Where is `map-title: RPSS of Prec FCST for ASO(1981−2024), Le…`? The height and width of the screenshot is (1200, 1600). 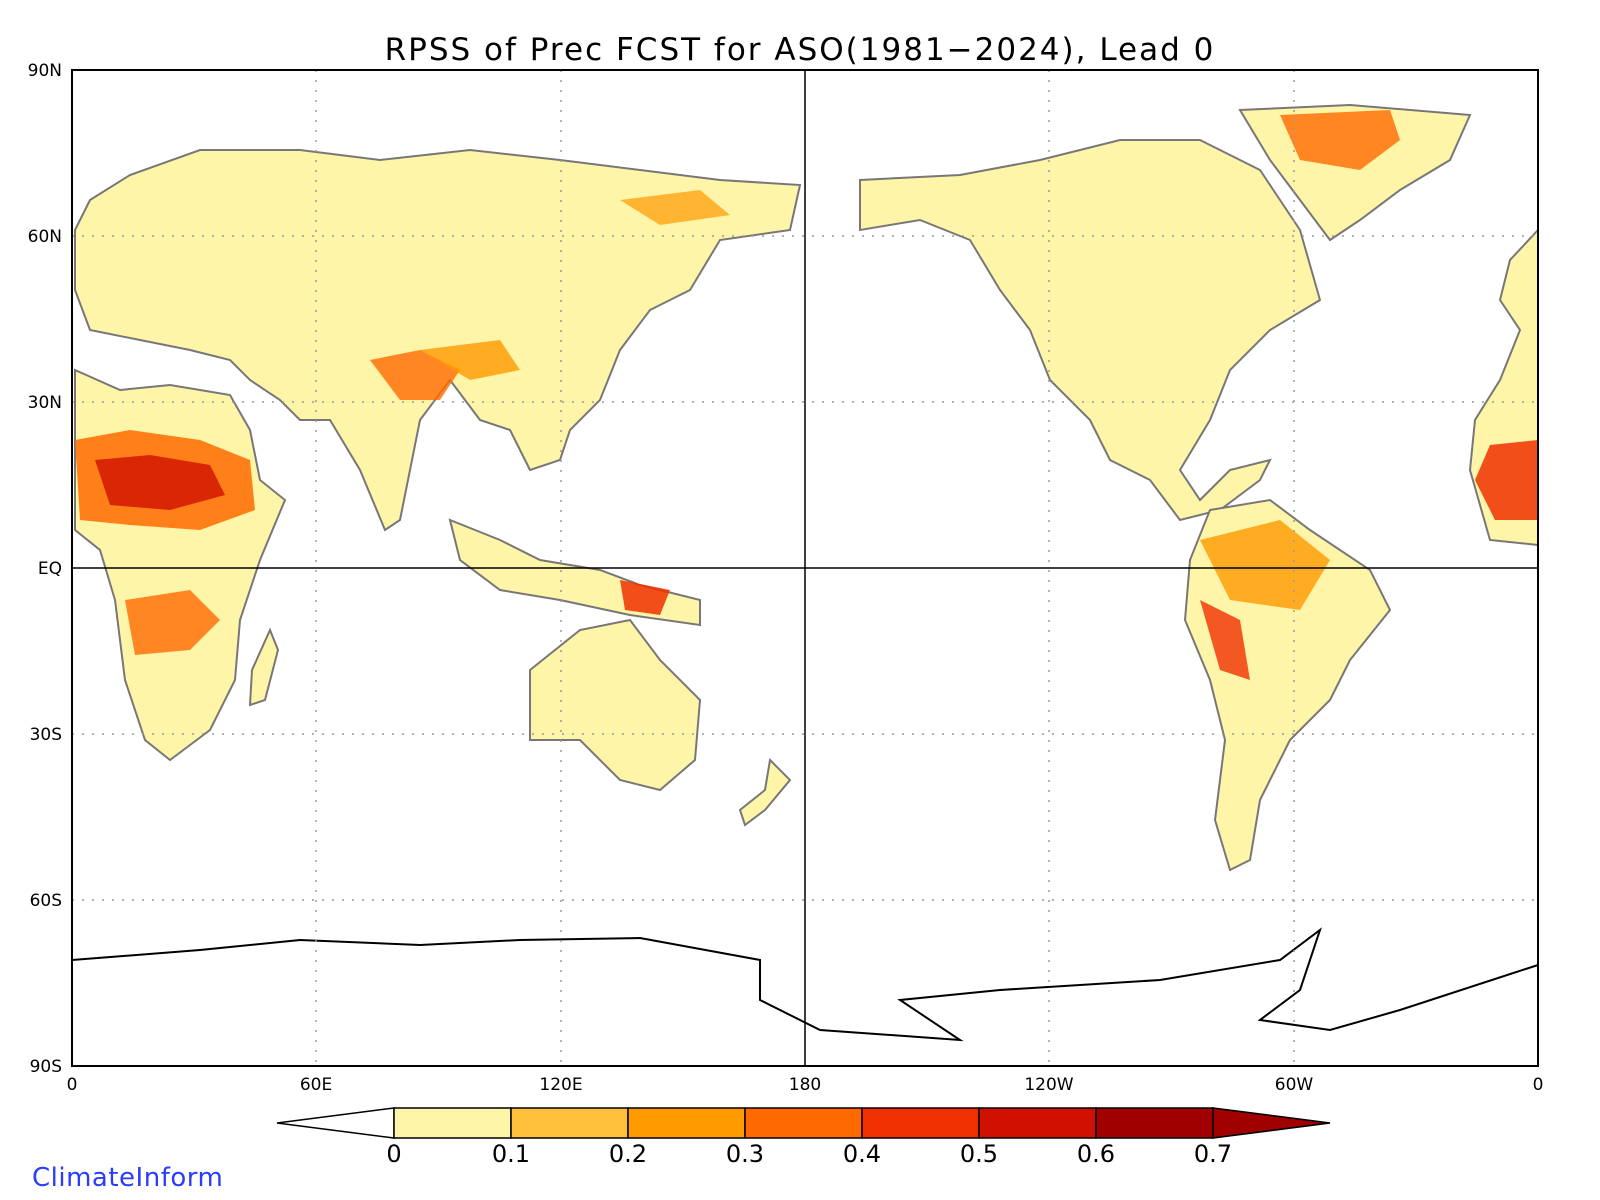
map-title: RPSS of Prec FCST for ASO(1981−2024), Le… is located at coordinates (800, 50).